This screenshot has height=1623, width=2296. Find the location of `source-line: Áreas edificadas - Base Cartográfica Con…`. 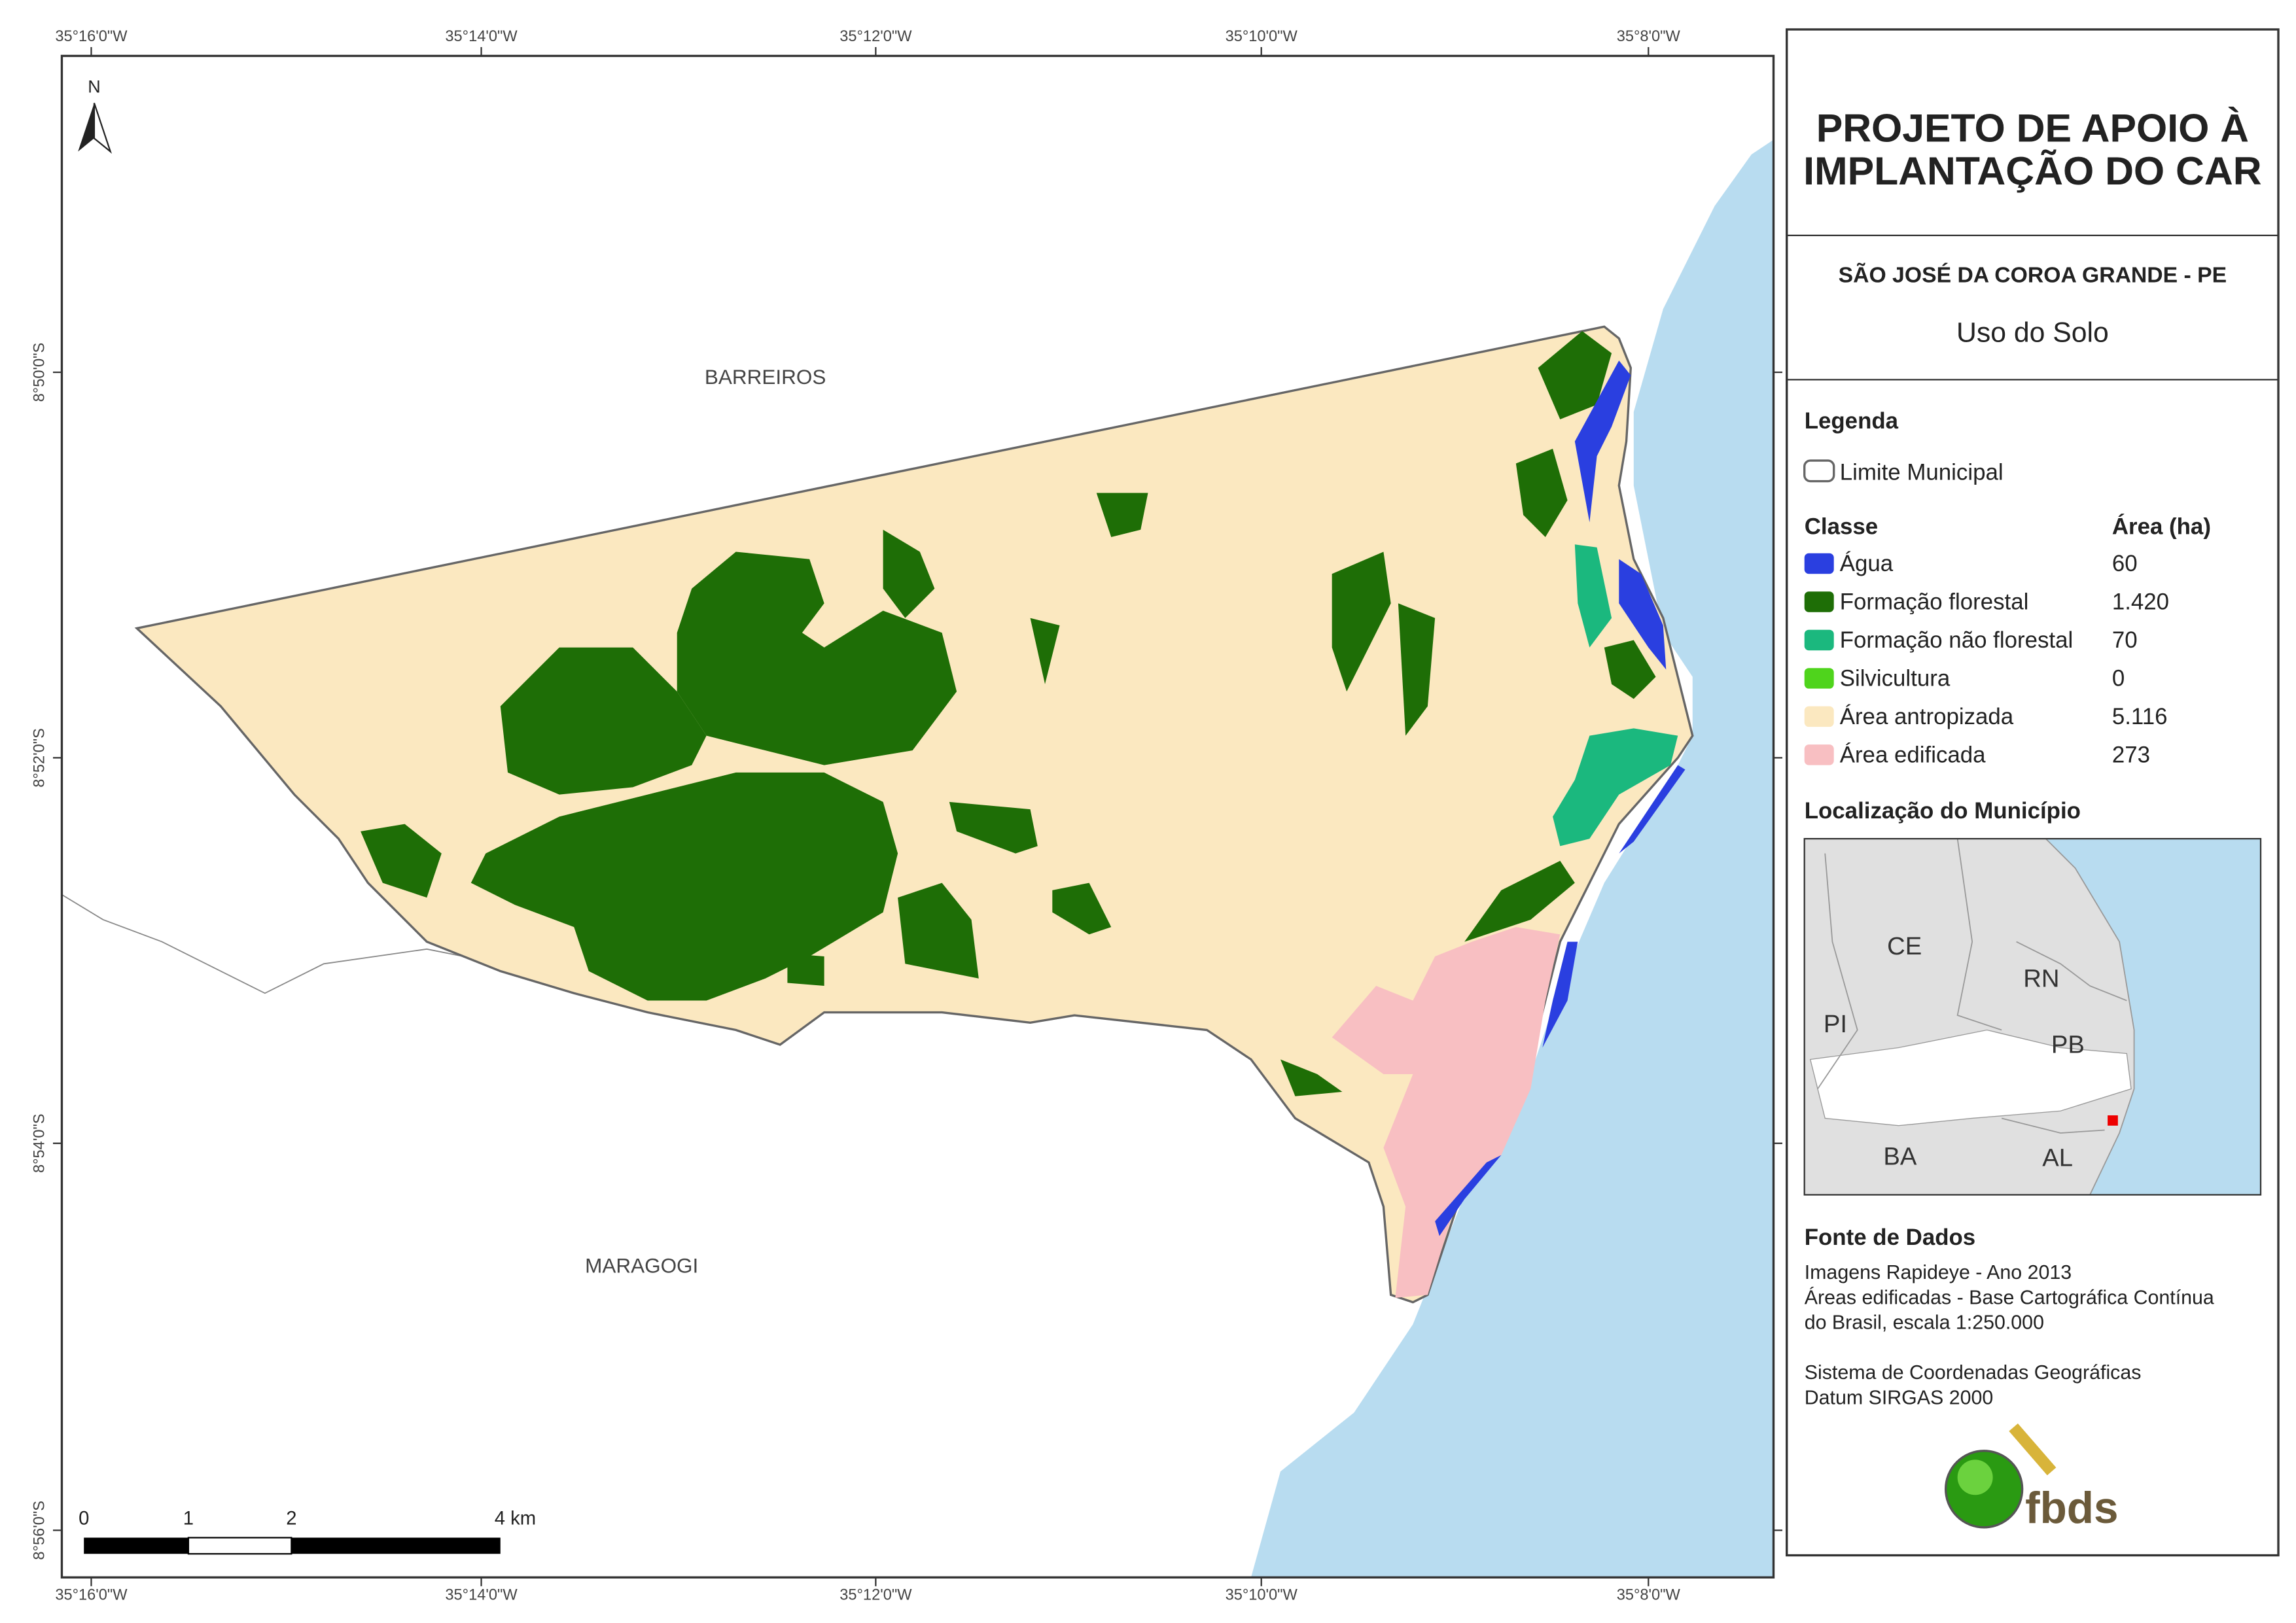

source-line: Áreas edificadas - Base Cartográfica Con… is located at coordinates (2009, 1297).